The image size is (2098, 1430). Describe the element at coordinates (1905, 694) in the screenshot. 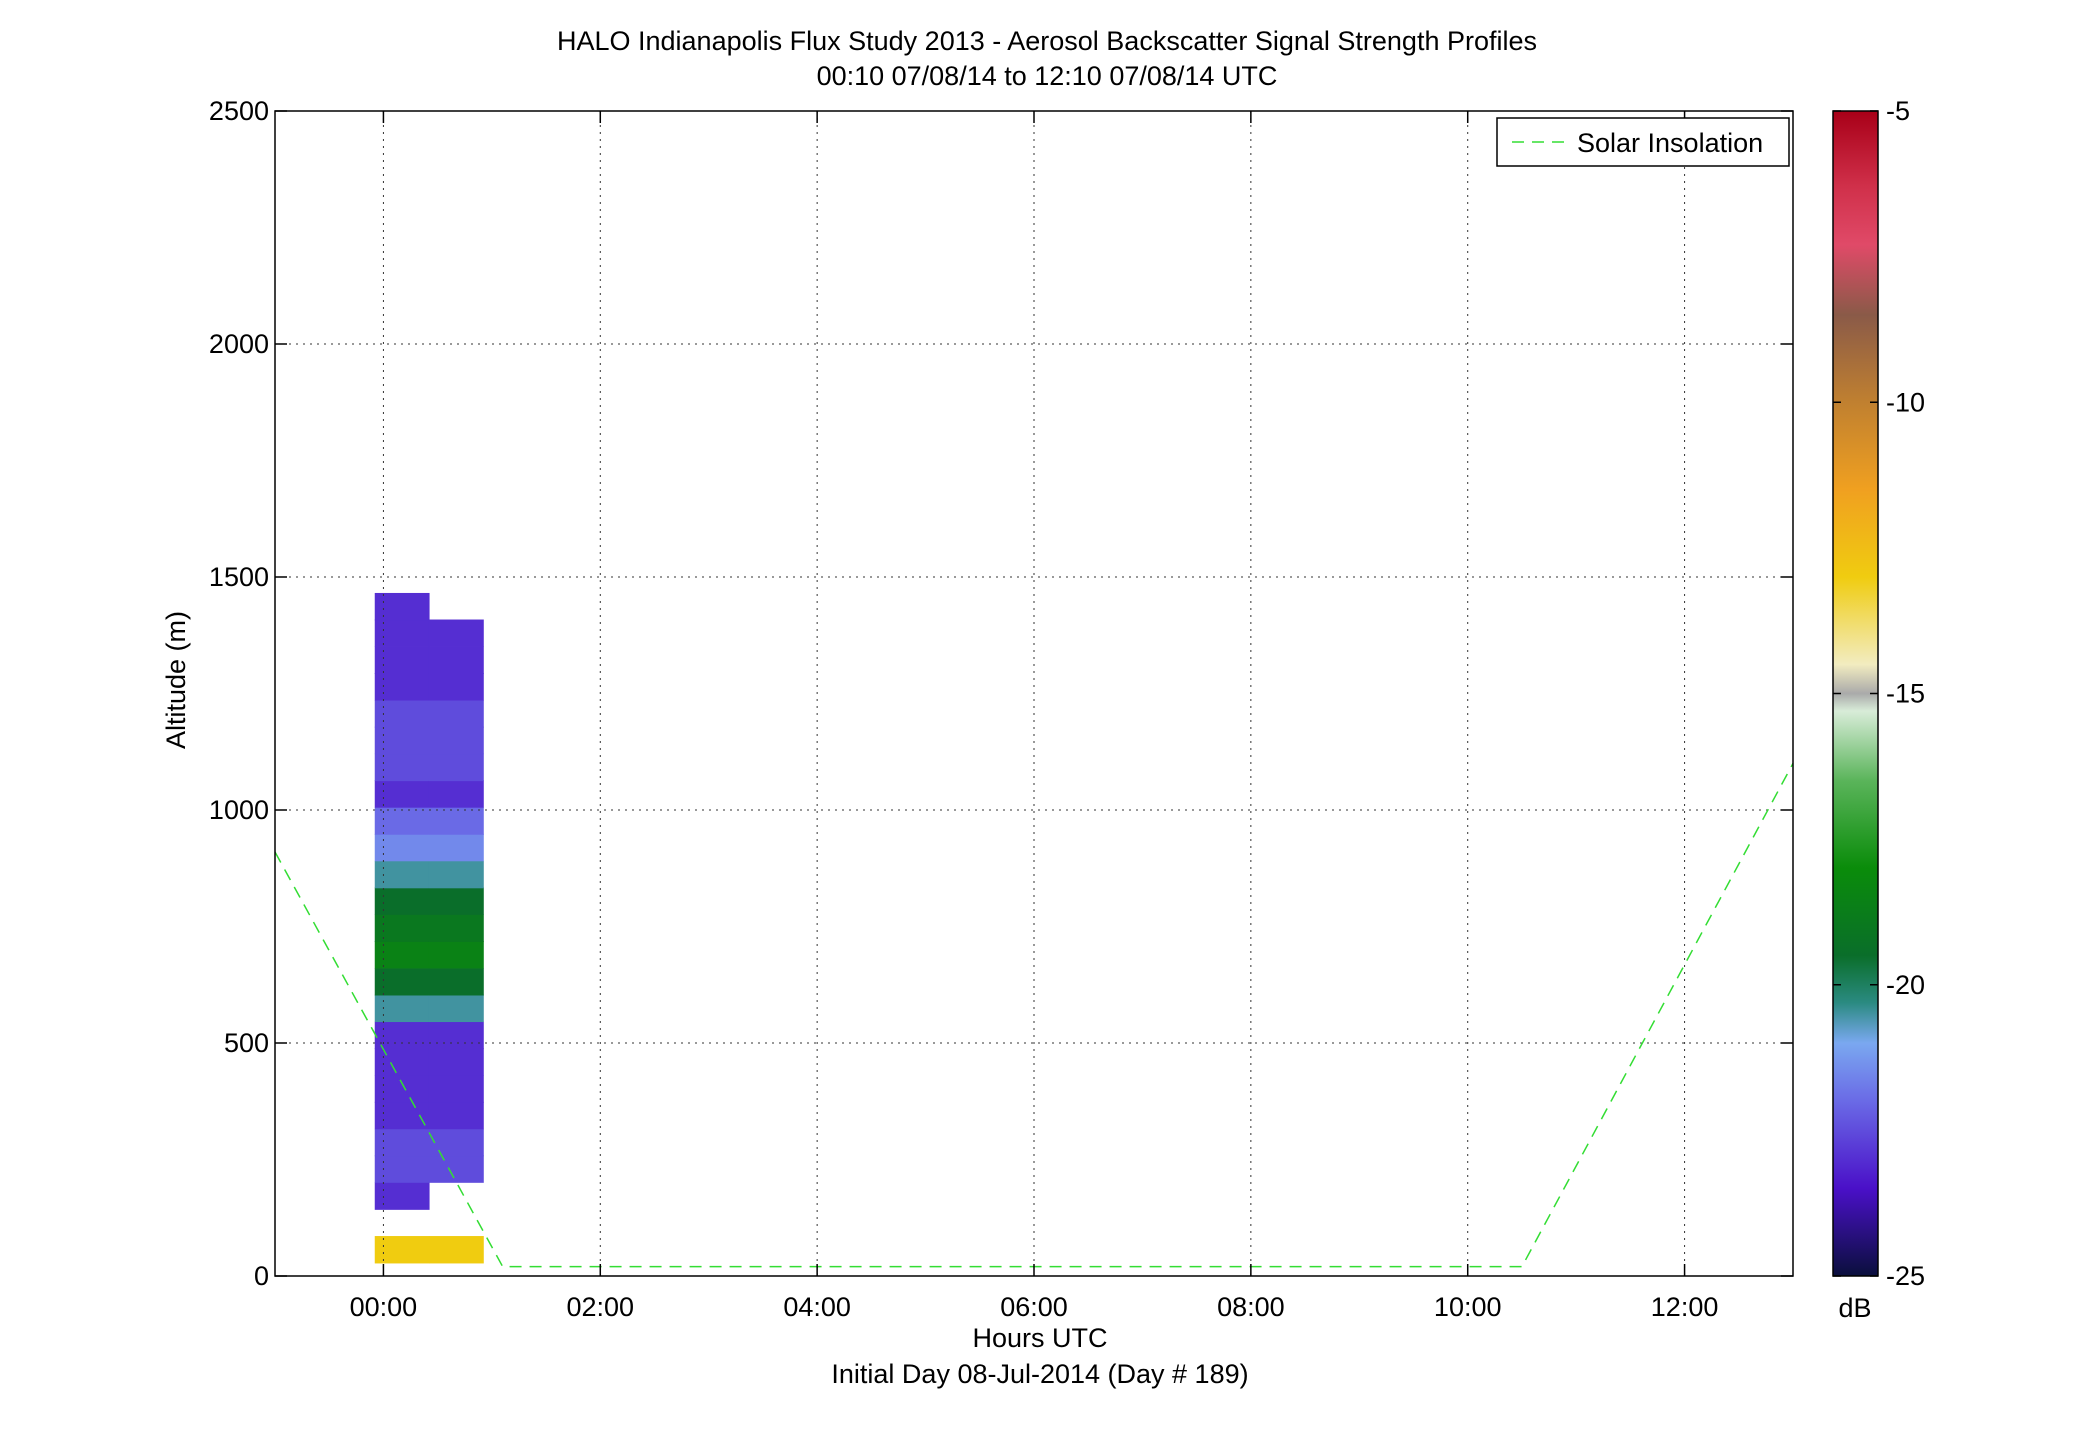

I see `colorbar-tick-label: -15` at that location.